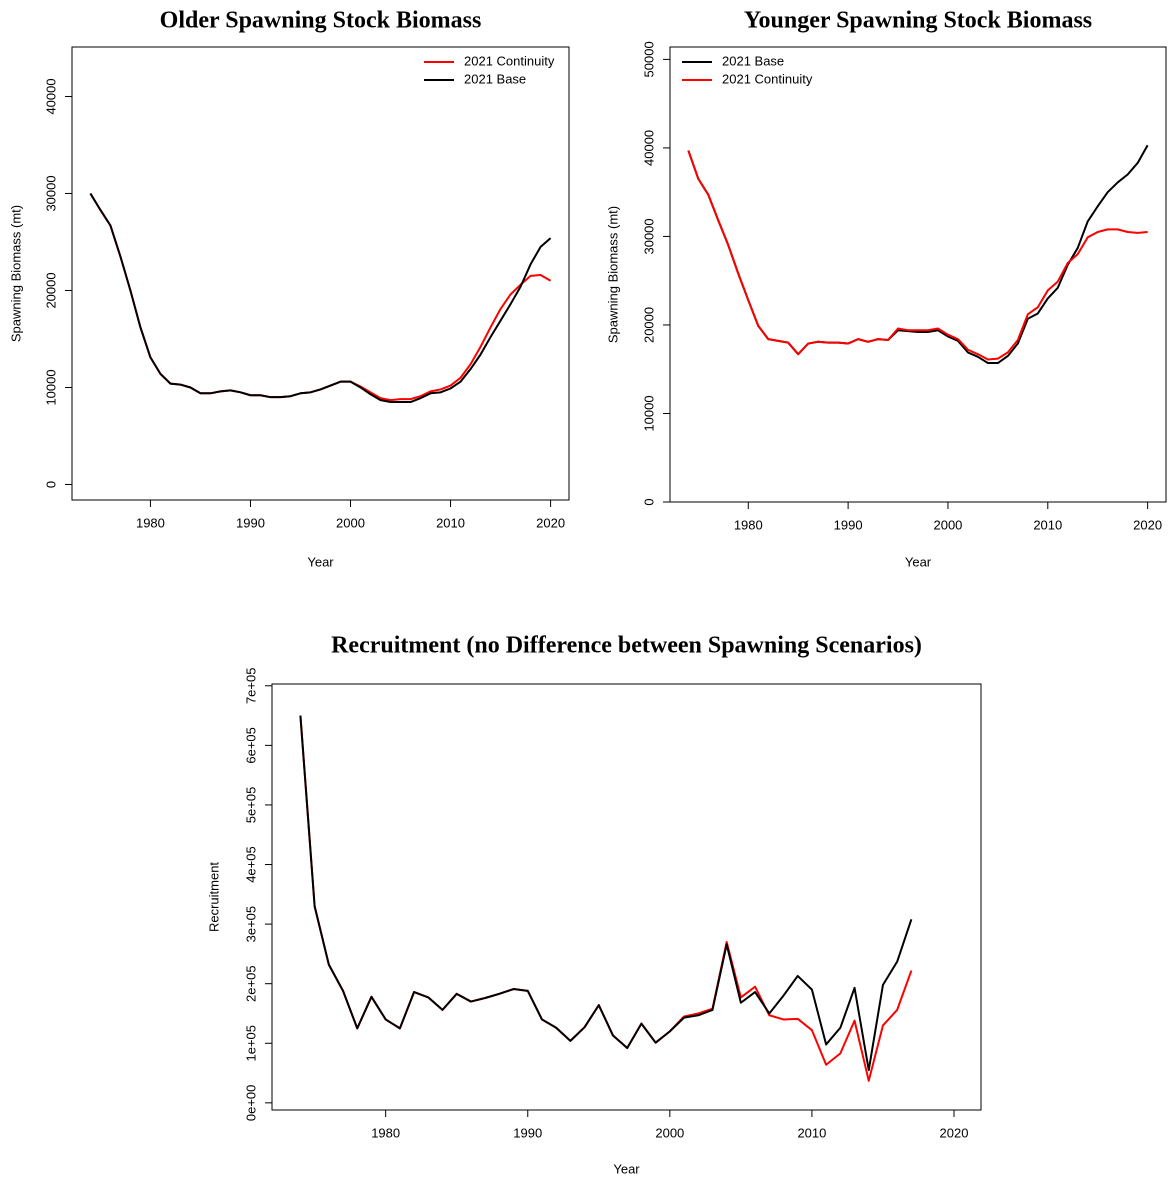 The image size is (1171, 1182). I want to click on y-tick-label: 1e+05, so click(250, 1043).